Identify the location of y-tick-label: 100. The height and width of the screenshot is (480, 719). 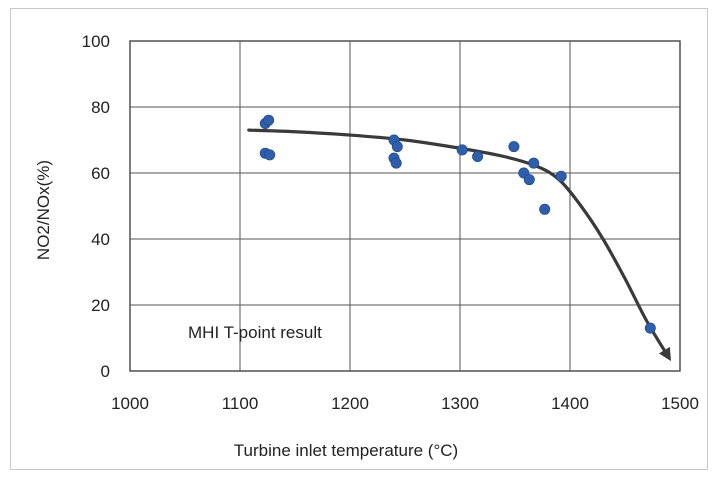
(96, 41).